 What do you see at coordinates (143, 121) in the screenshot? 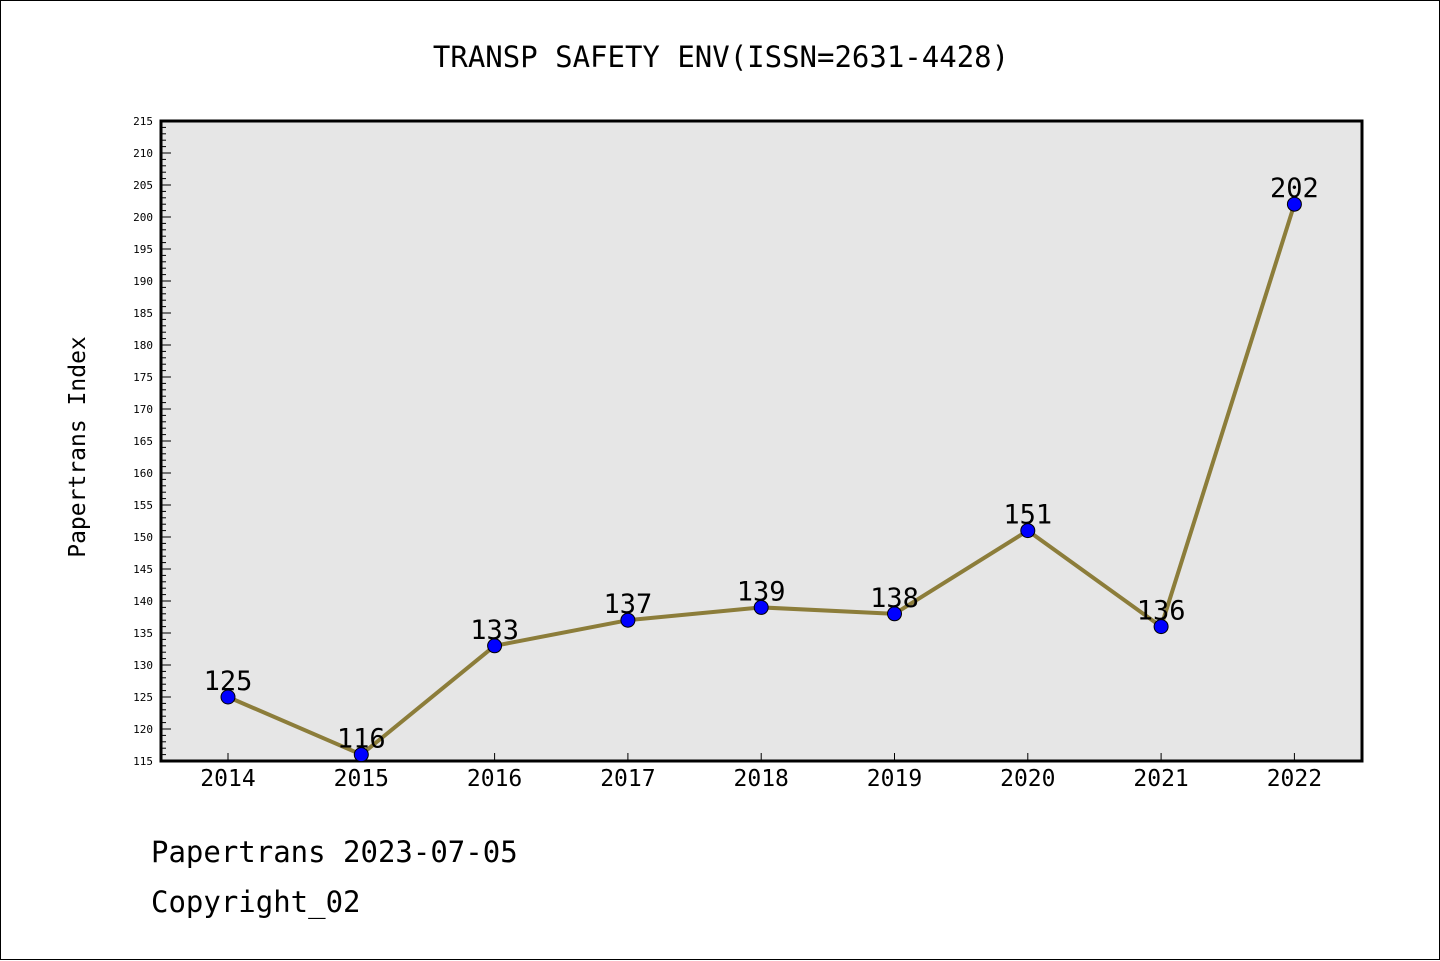
I see `y-tick-label: 215` at bounding box center [143, 121].